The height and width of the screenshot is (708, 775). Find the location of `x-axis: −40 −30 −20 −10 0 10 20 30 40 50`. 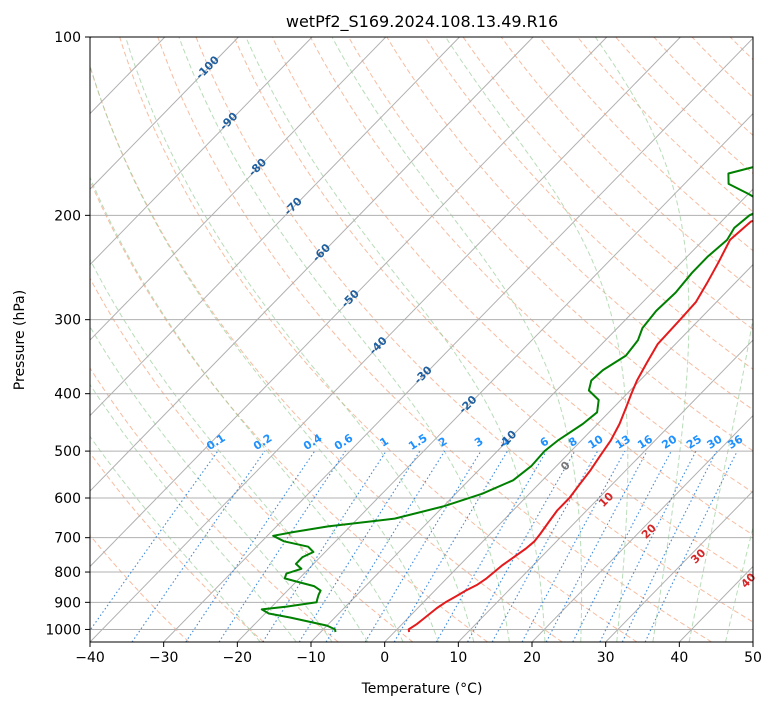

x-axis: −40 −30 −20 −10 0 10 20 30 40 50 is located at coordinates (418, 654).